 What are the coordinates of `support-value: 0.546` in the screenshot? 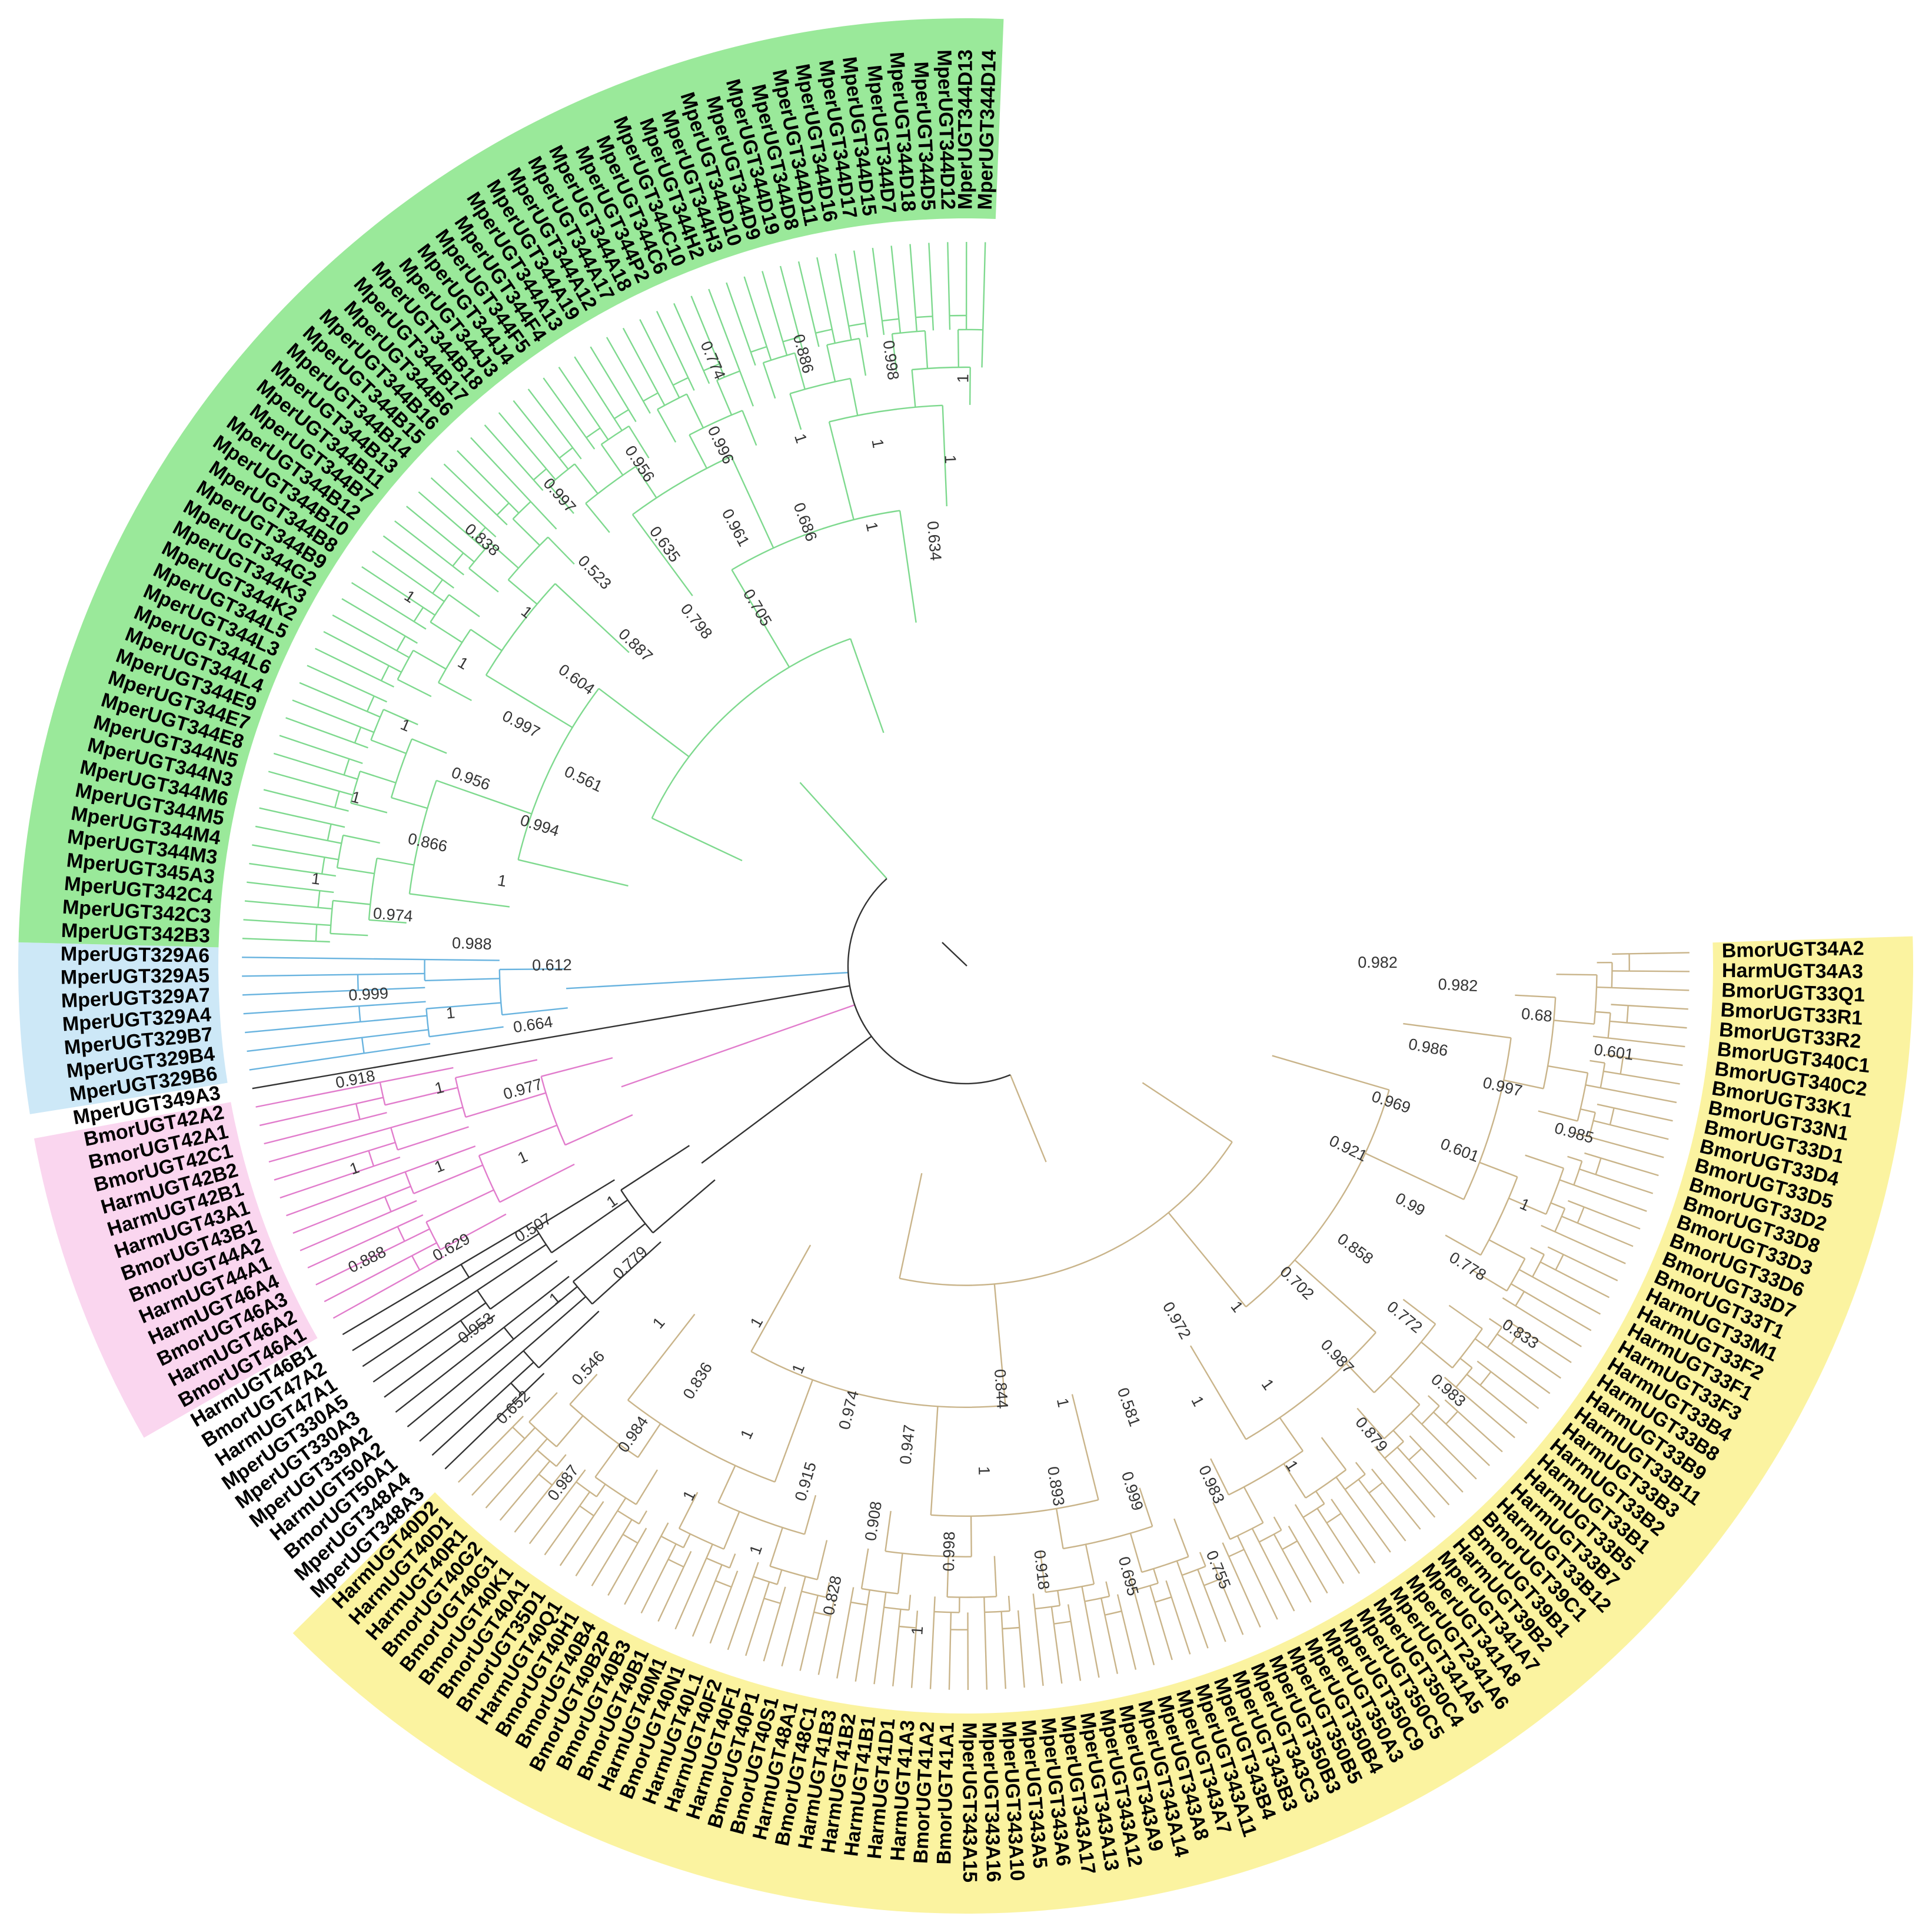 It's located at (588, 1368).